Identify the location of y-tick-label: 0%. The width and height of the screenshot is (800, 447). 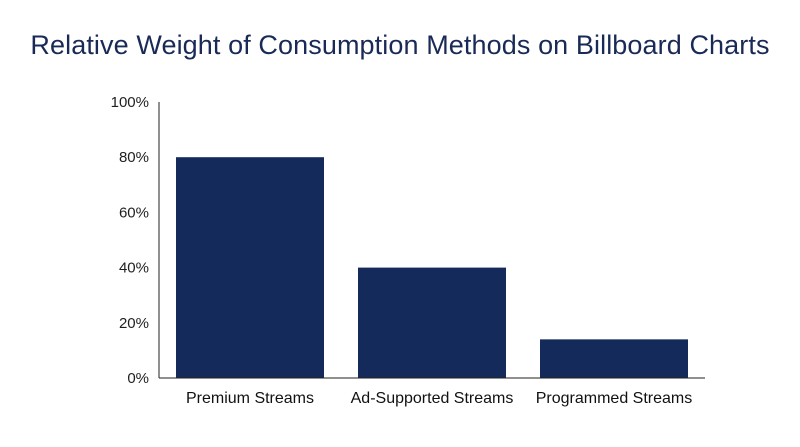
(138, 378).